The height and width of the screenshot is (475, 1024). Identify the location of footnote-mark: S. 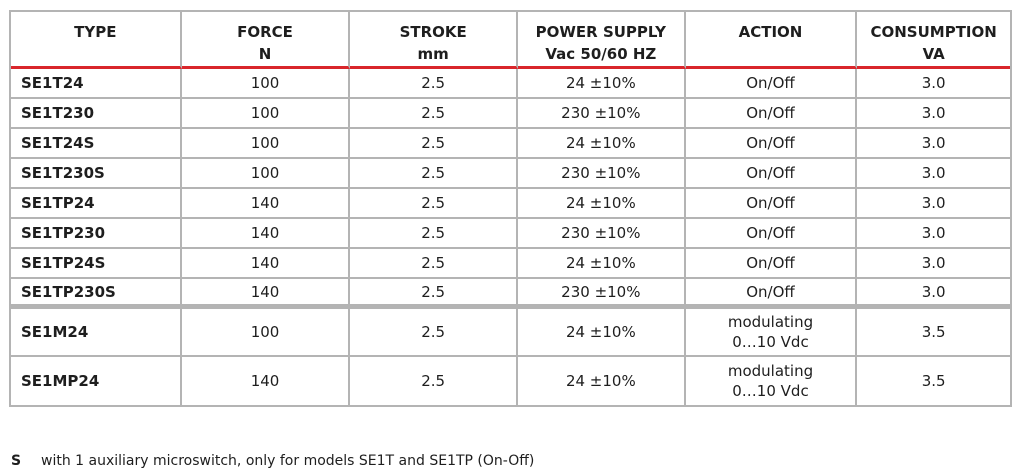
(16, 461).